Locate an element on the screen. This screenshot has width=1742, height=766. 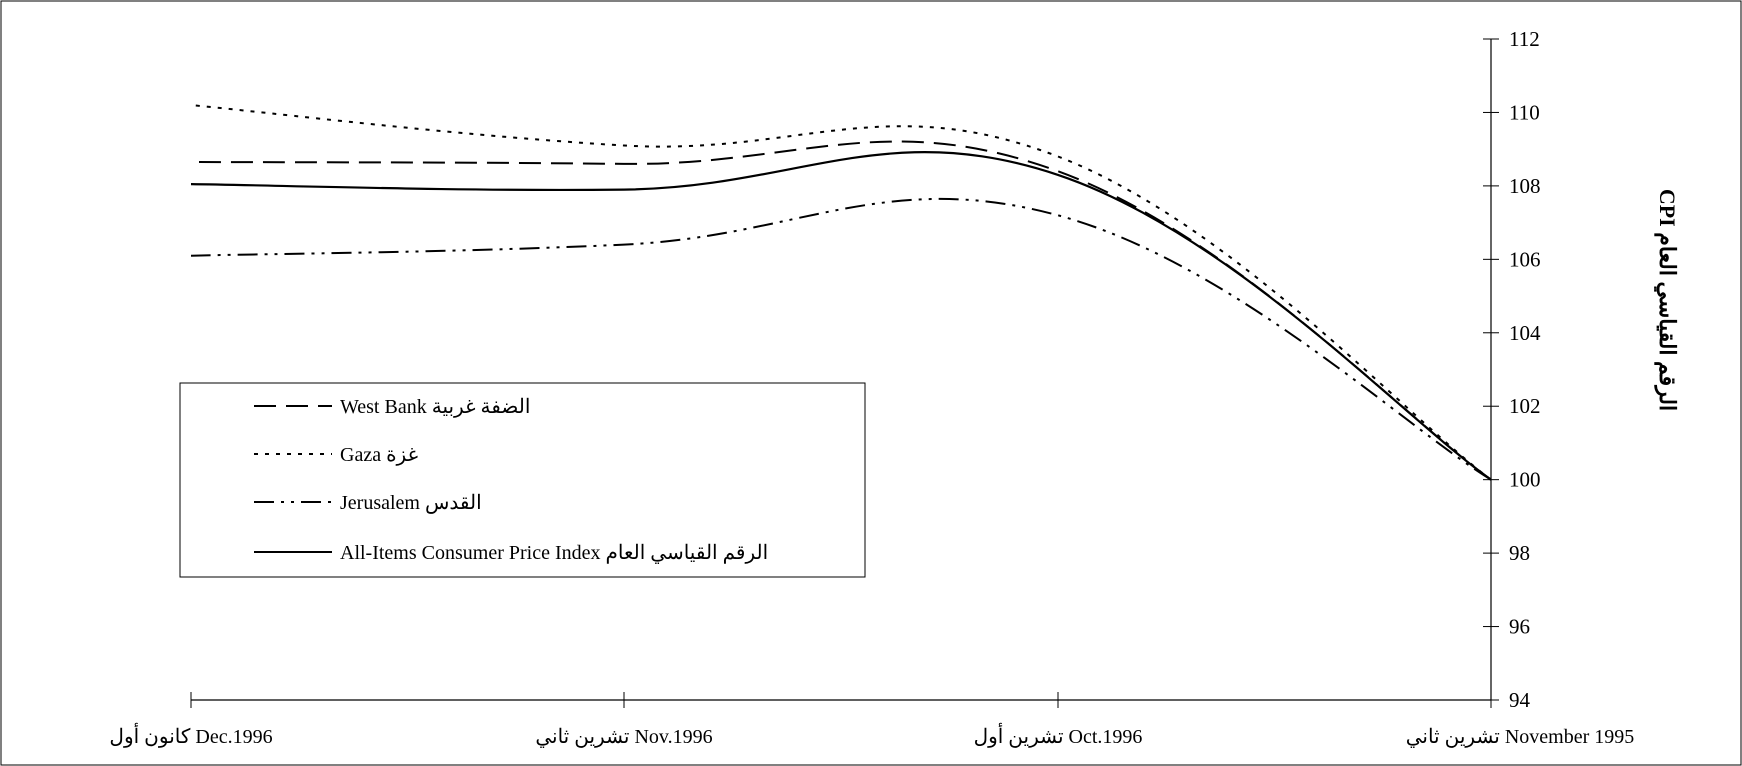
y-axis-title: CPI الرقم القياسي العام is located at coordinates (1667, 300).